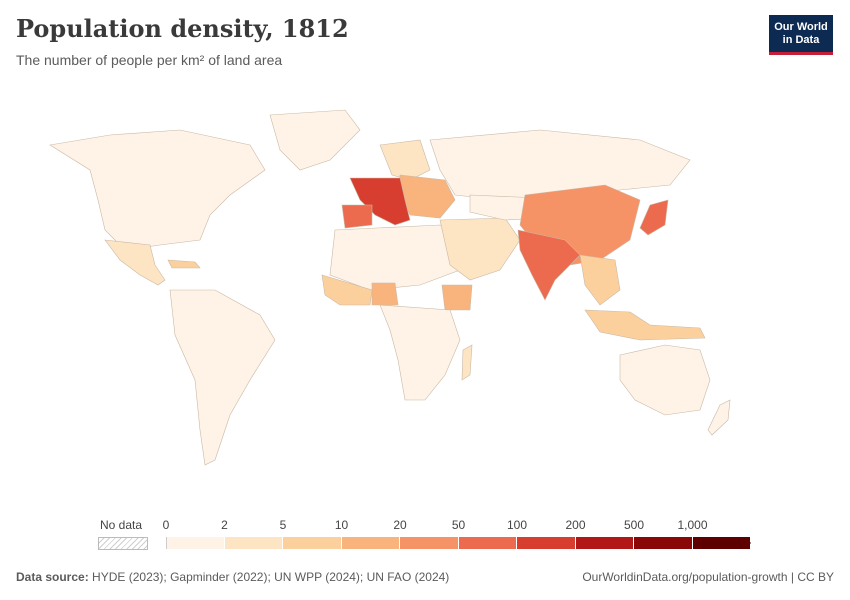 Image resolution: width=850 pixels, height=600 pixels. What do you see at coordinates (357, 216) in the screenshot?
I see `region-iberia` at bounding box center [357, 216].